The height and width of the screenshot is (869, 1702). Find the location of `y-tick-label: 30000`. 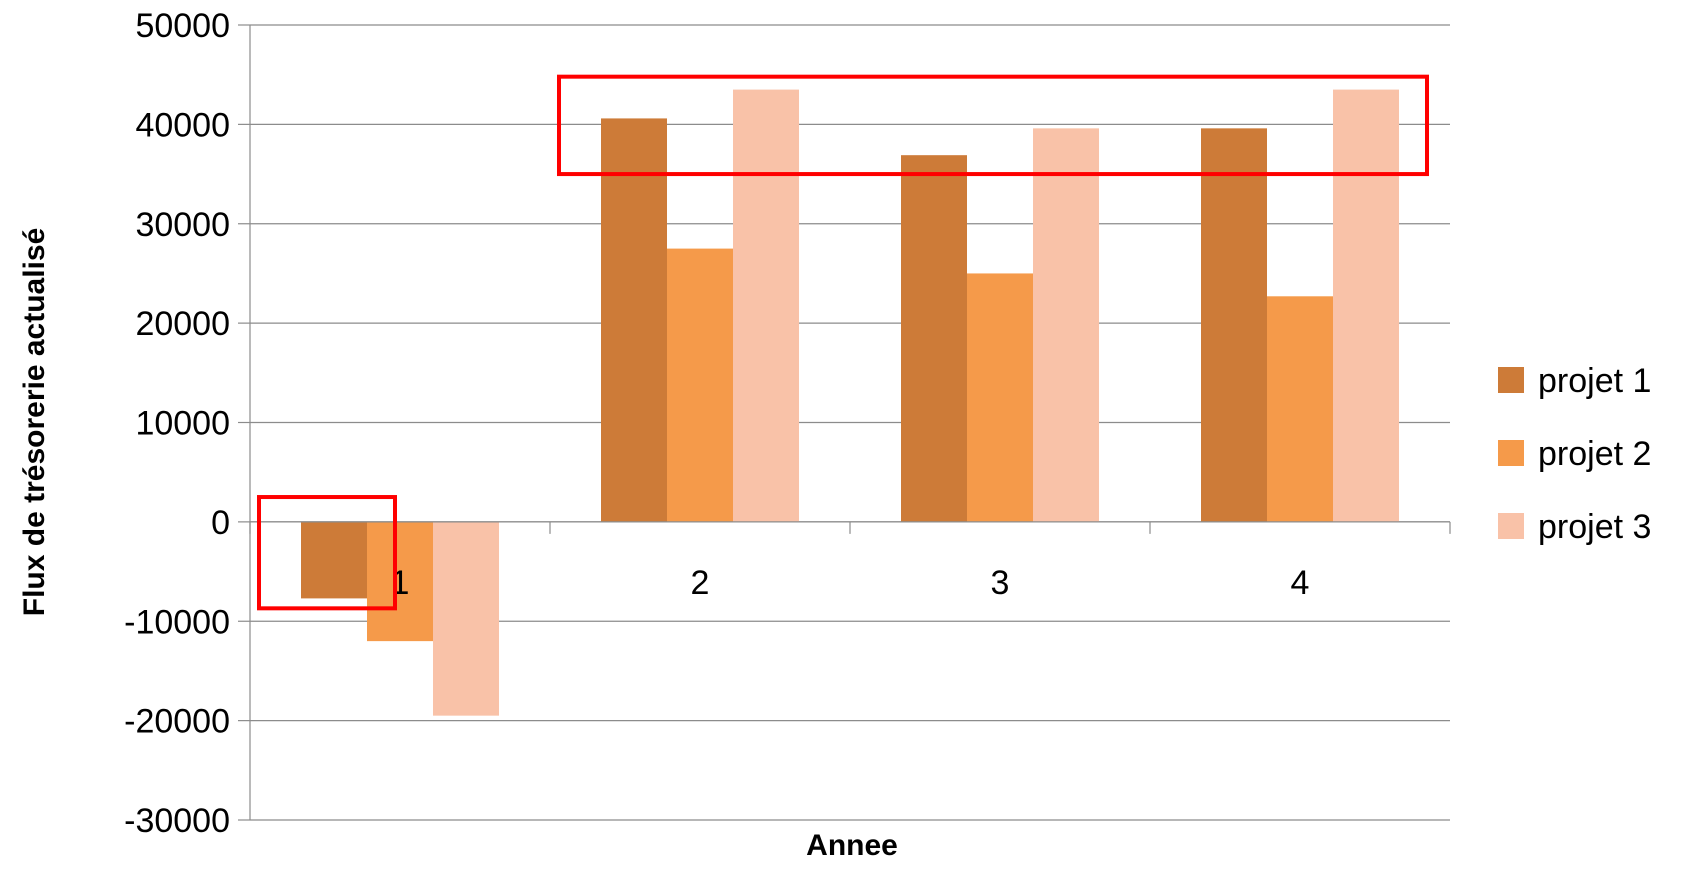

y-tick-label: 30000 is located at coordinates (182, 225).